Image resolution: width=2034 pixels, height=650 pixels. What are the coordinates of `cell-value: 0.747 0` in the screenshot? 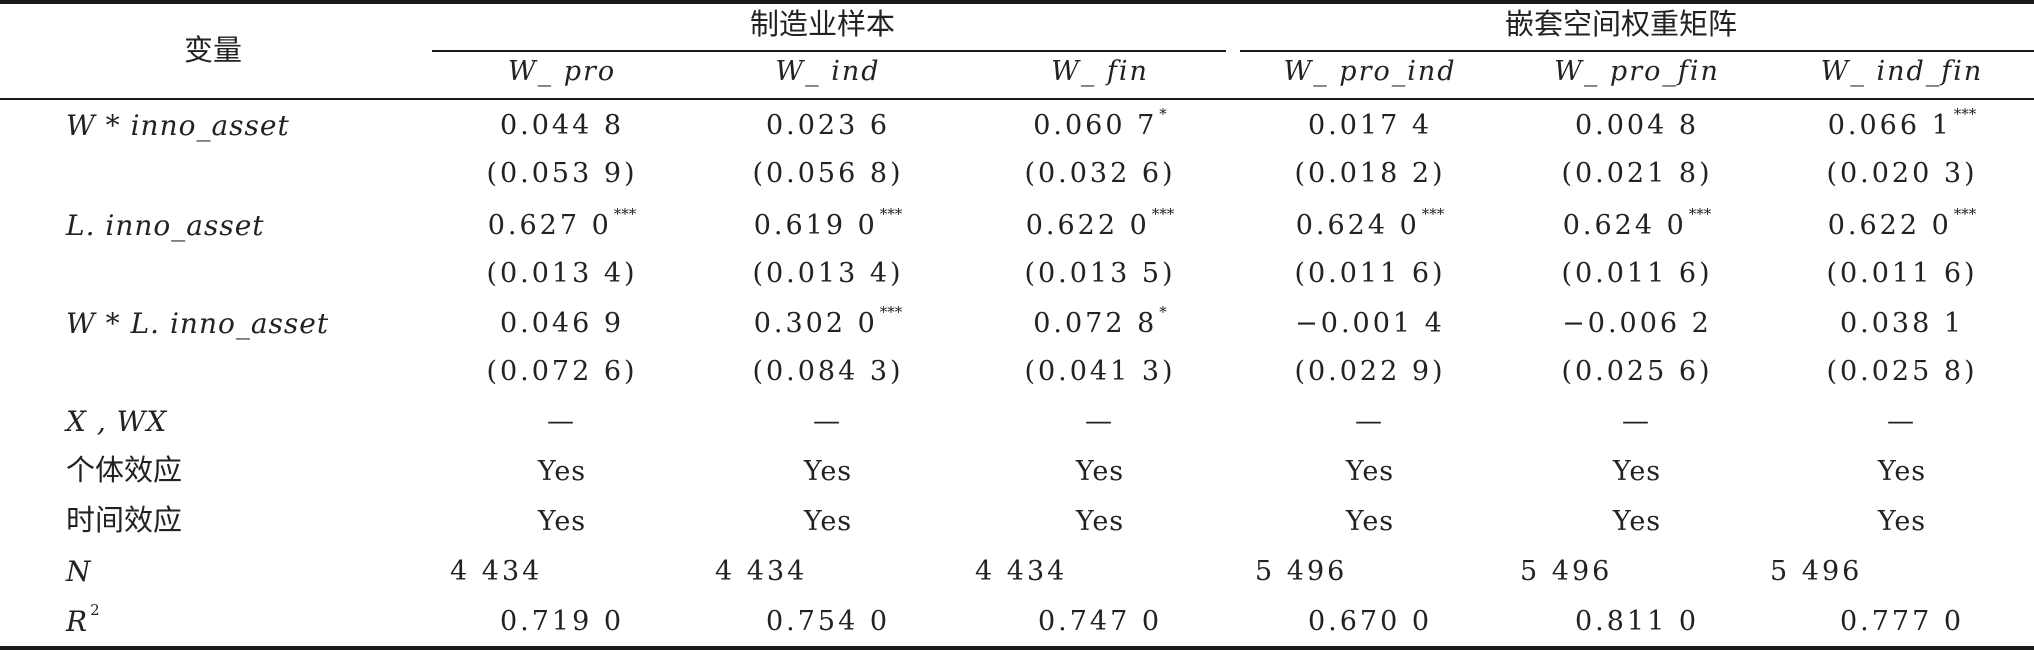 It's located at (1100, 621).